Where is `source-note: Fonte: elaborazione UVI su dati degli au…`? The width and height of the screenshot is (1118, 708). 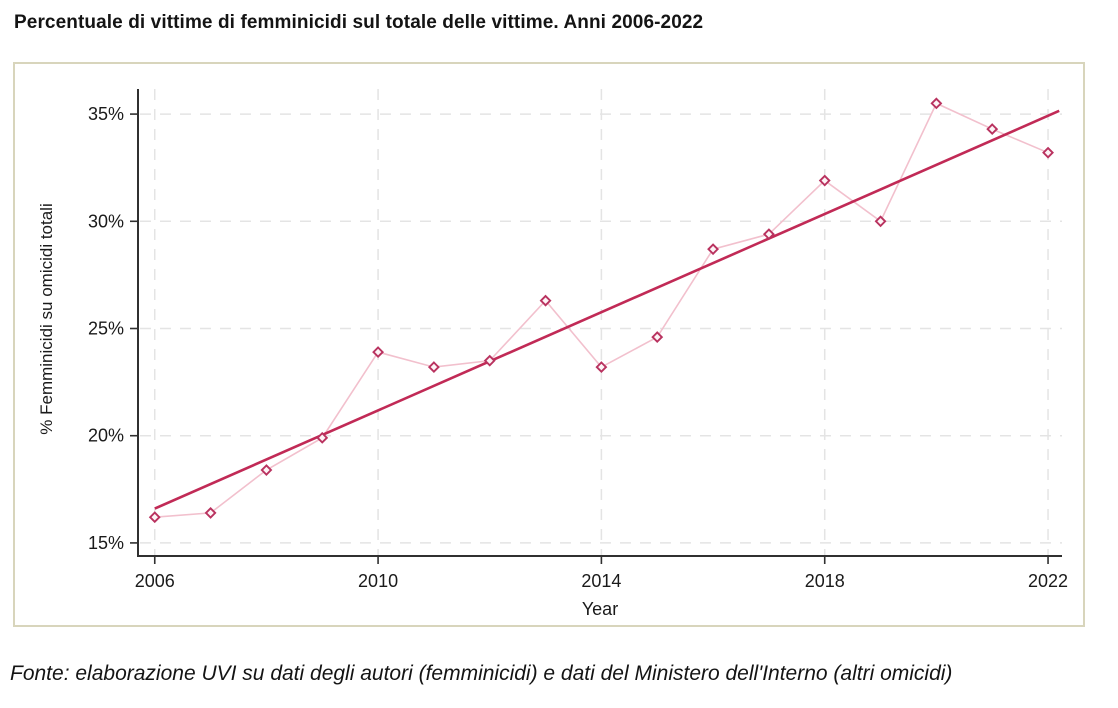 source-note: Fonte: elaborazione UVI su dati degli au… is located at coordinates (481, 673).